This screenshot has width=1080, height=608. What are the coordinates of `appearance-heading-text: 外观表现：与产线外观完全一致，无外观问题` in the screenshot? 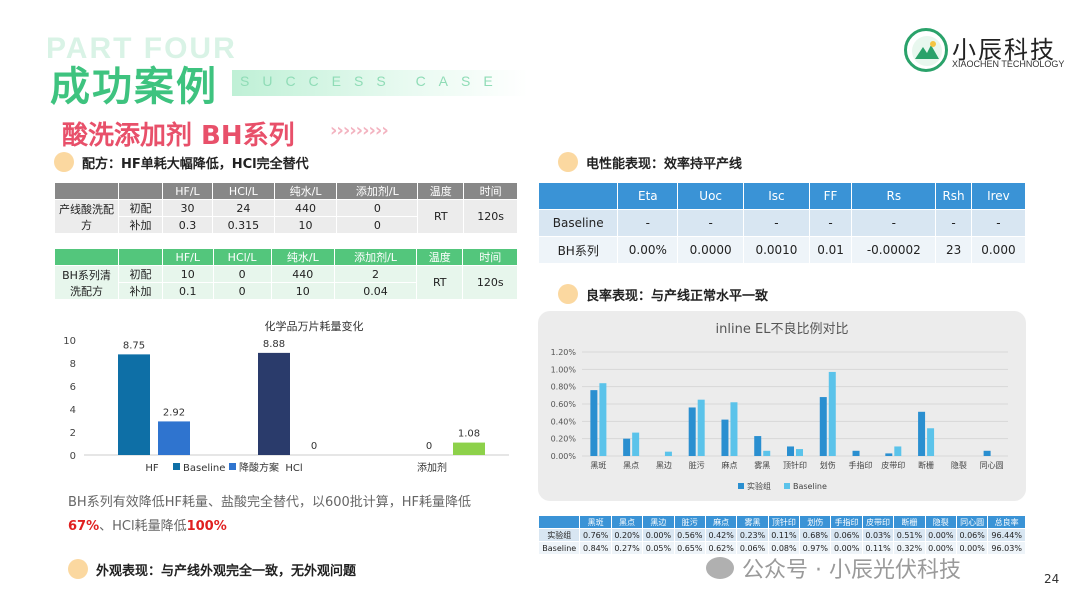 It's located at (226, 571).